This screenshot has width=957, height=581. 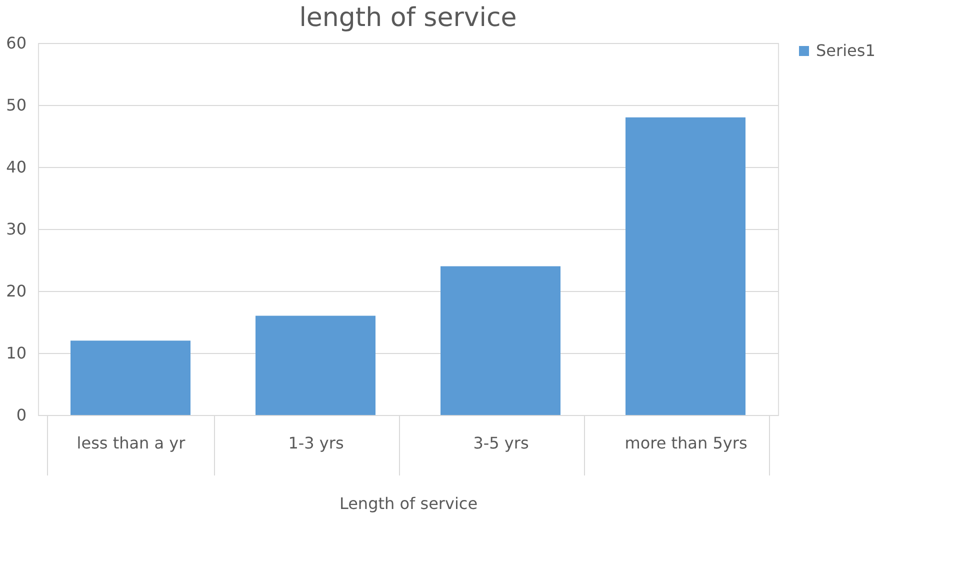 What do you see at coordinates (131, 443) in the screenshot?
I see `x-tick-label: less than a yr` at bounding box center [131, 443].